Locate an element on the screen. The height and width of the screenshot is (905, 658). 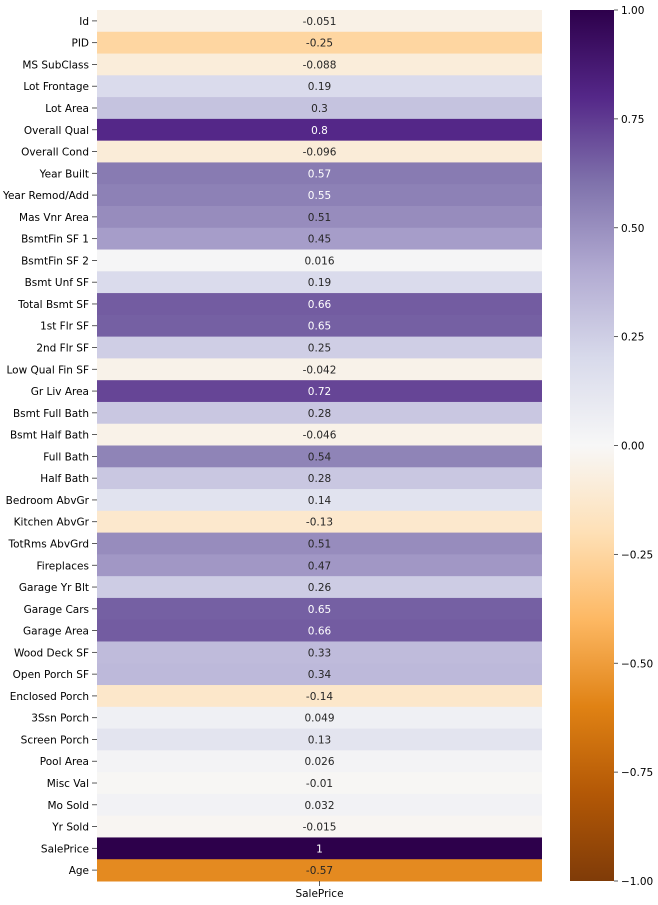
row-label: Bsmt Full Bath is located at coordinates (51, 414).